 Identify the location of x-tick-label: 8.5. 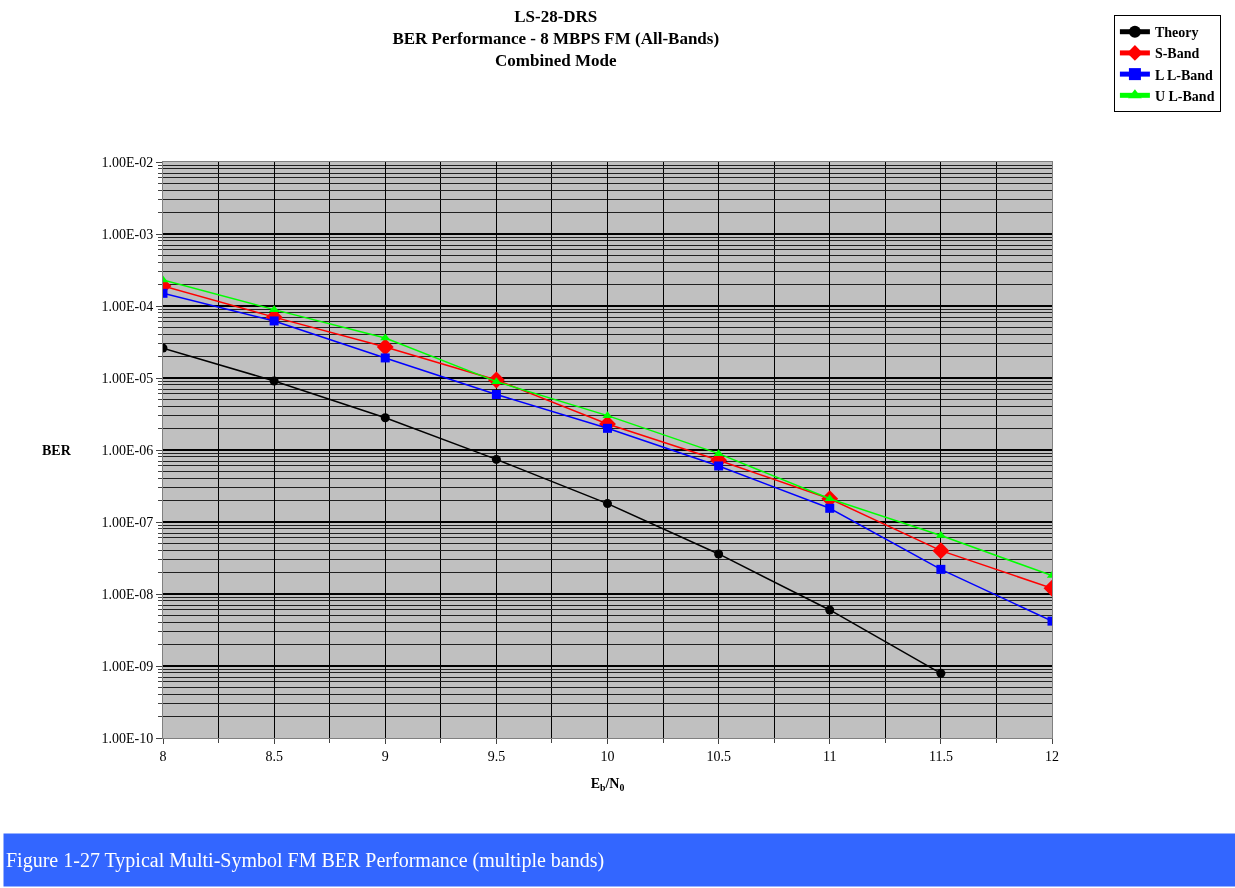
(274, 756).